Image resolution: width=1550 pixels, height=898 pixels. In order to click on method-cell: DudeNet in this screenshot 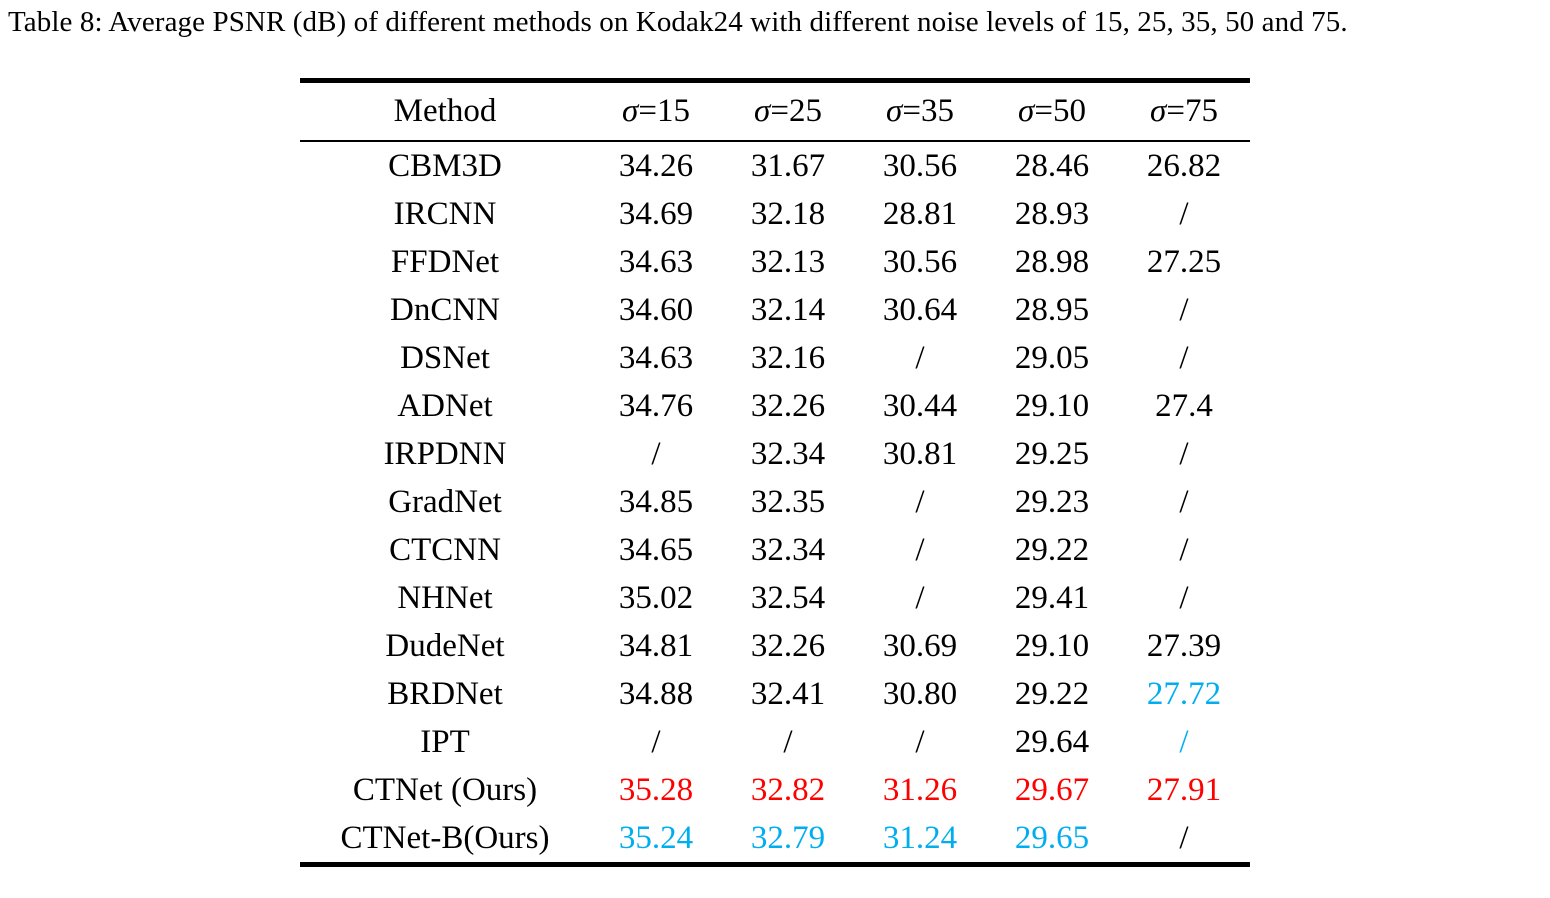, I will do `click(445, 645)`.